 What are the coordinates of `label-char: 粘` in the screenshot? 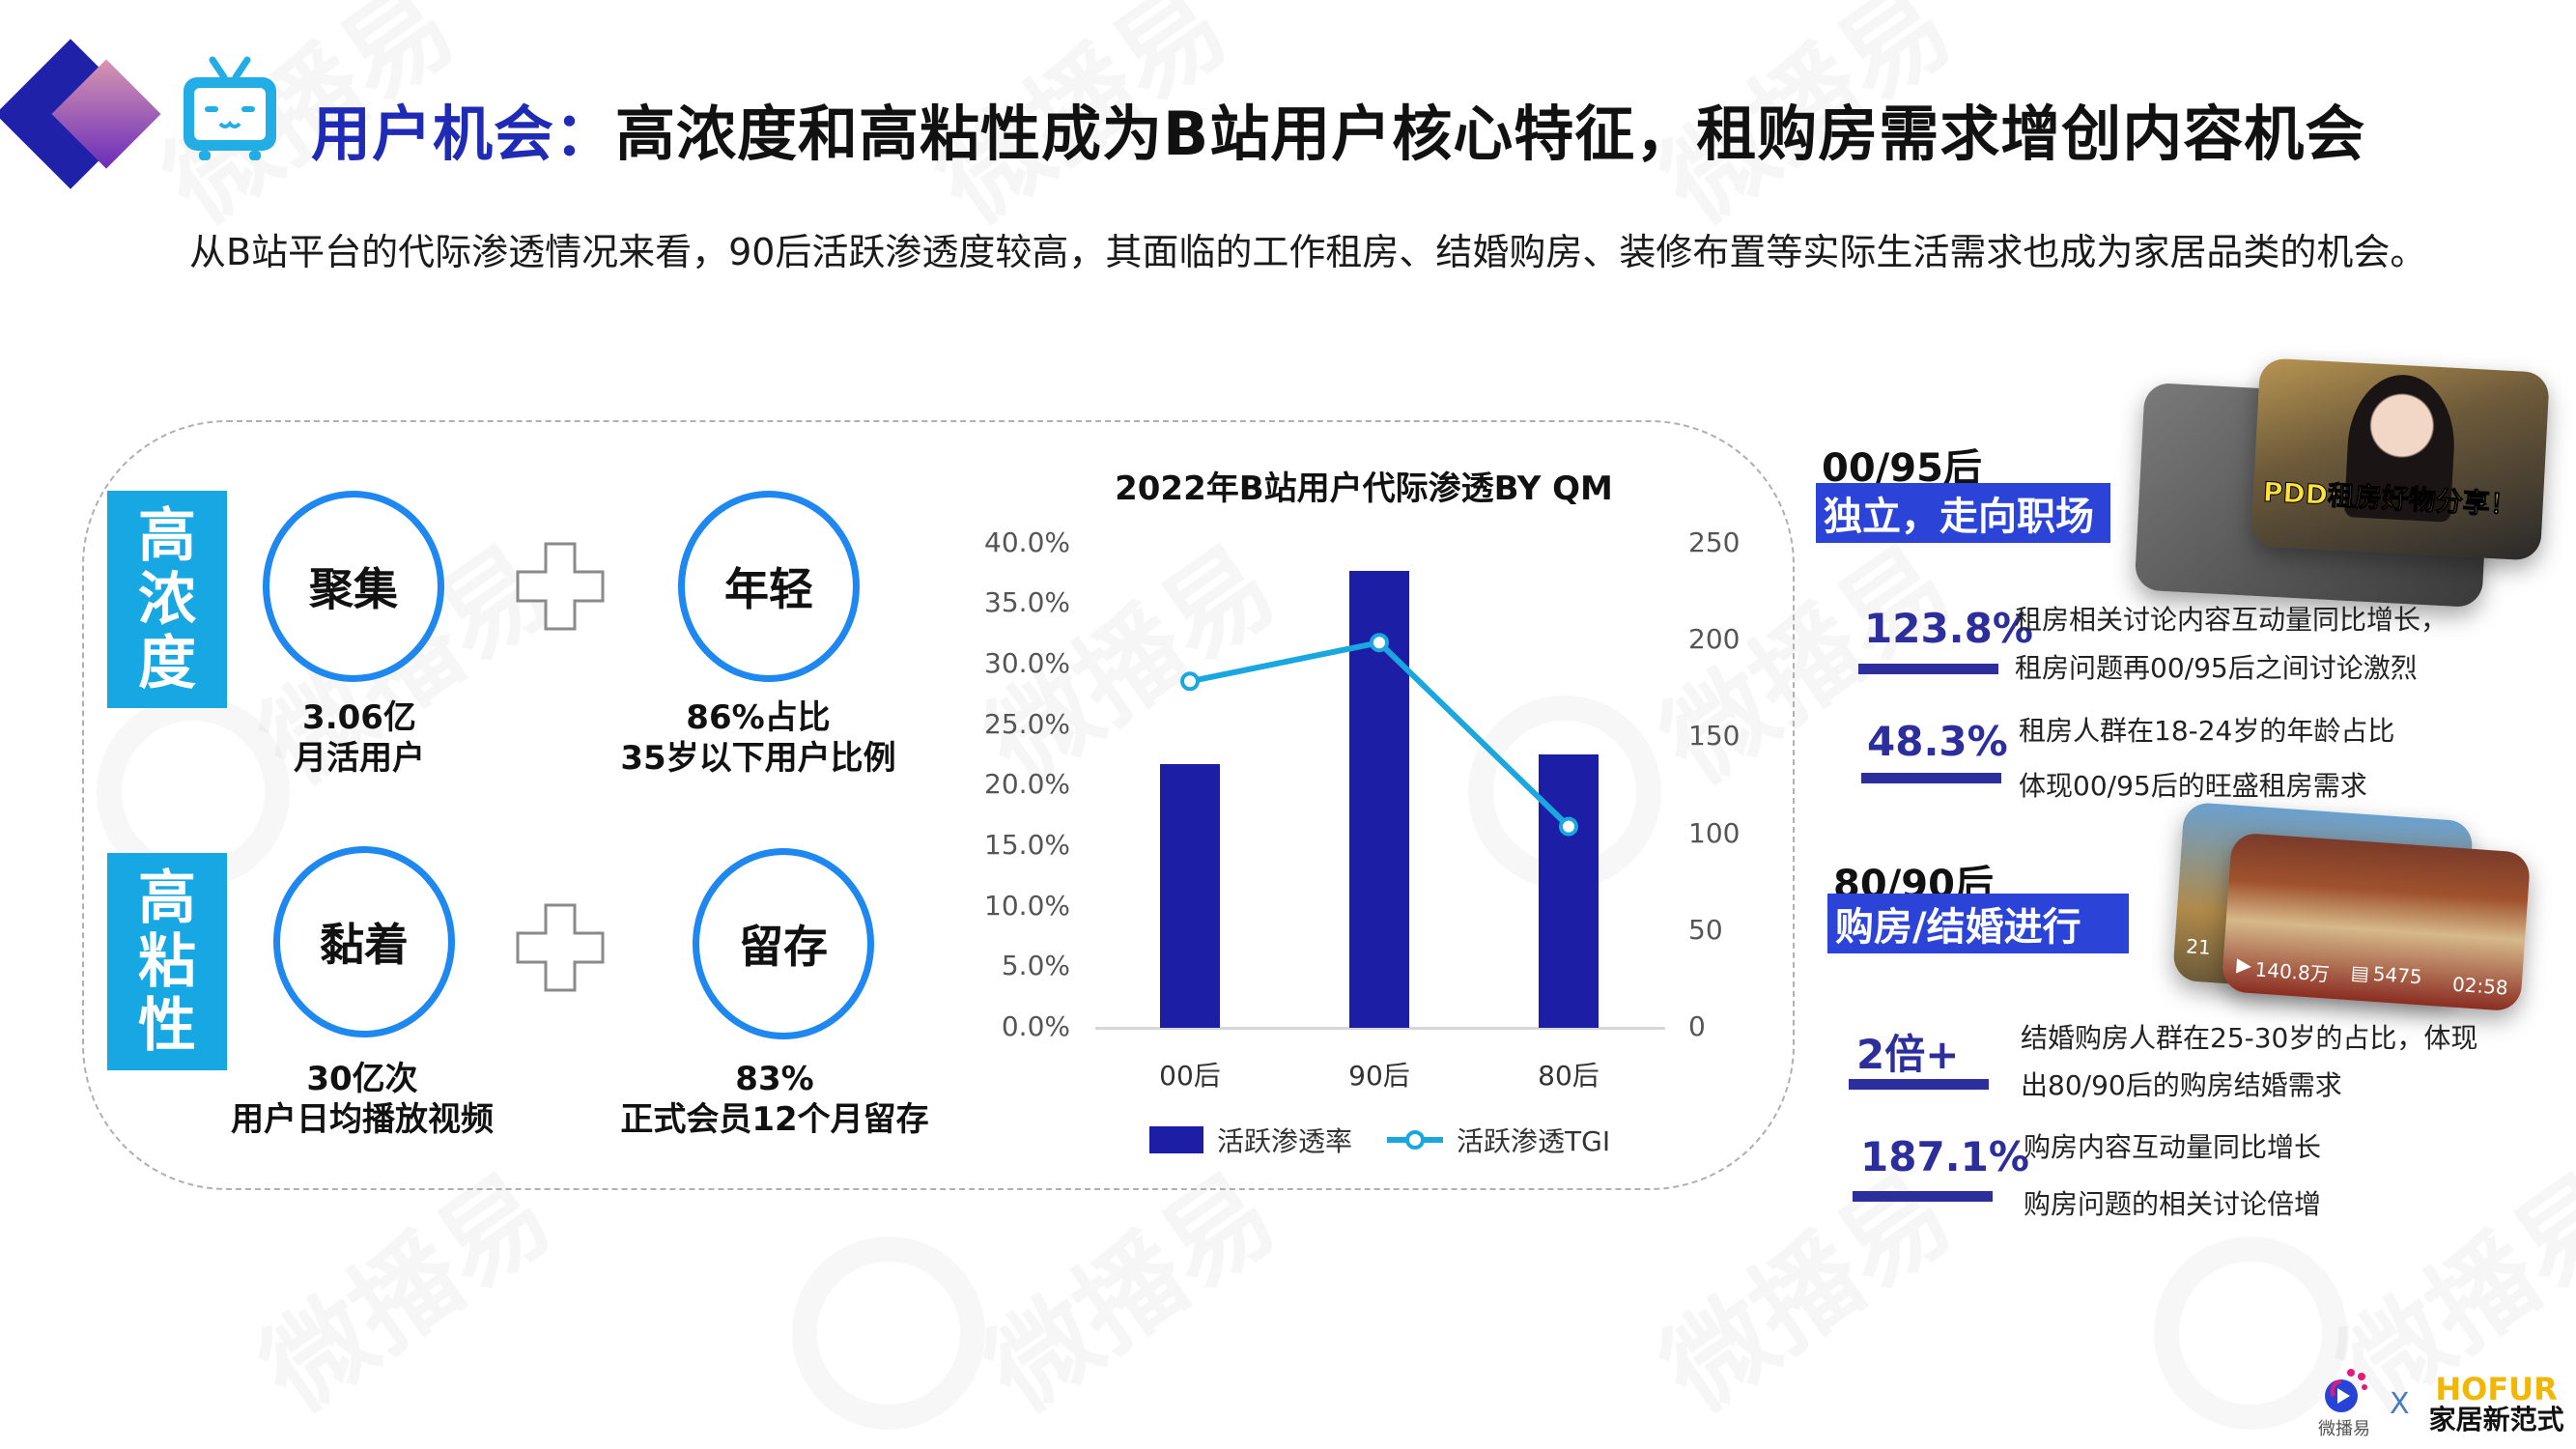 It's located at (167, 961).